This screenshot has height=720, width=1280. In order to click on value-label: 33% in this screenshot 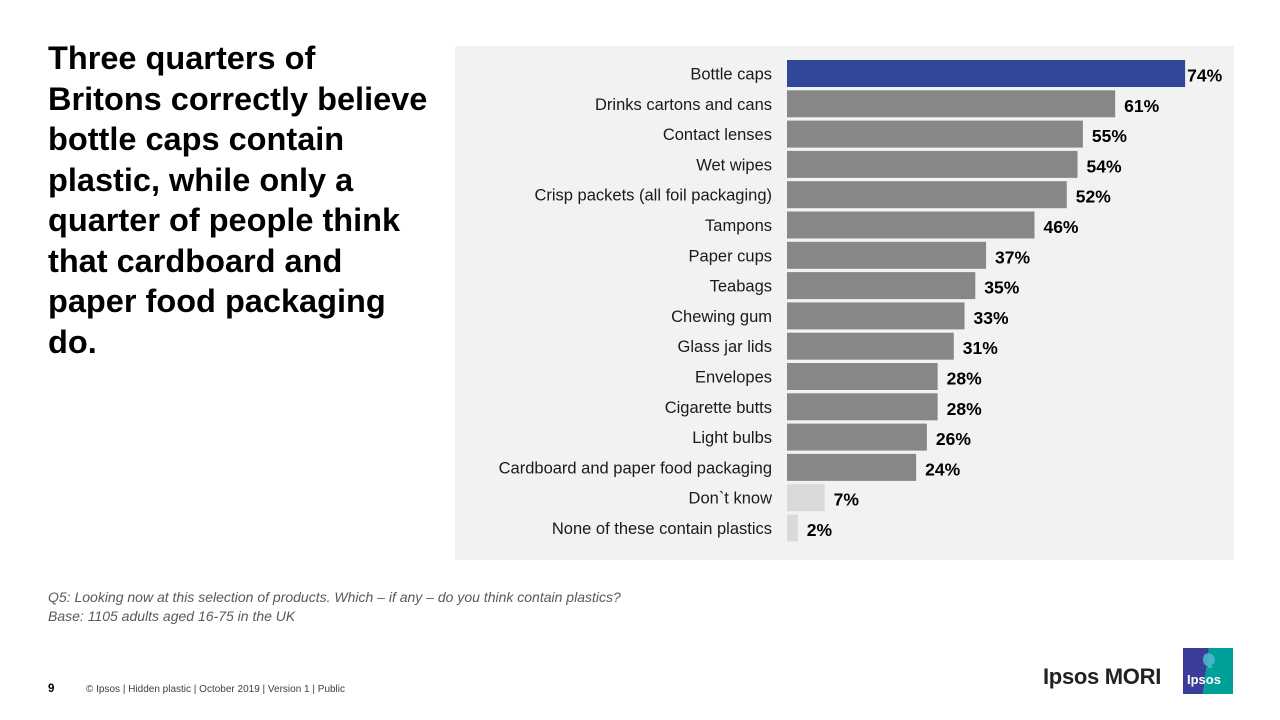, I will do `click(991, 318)`.